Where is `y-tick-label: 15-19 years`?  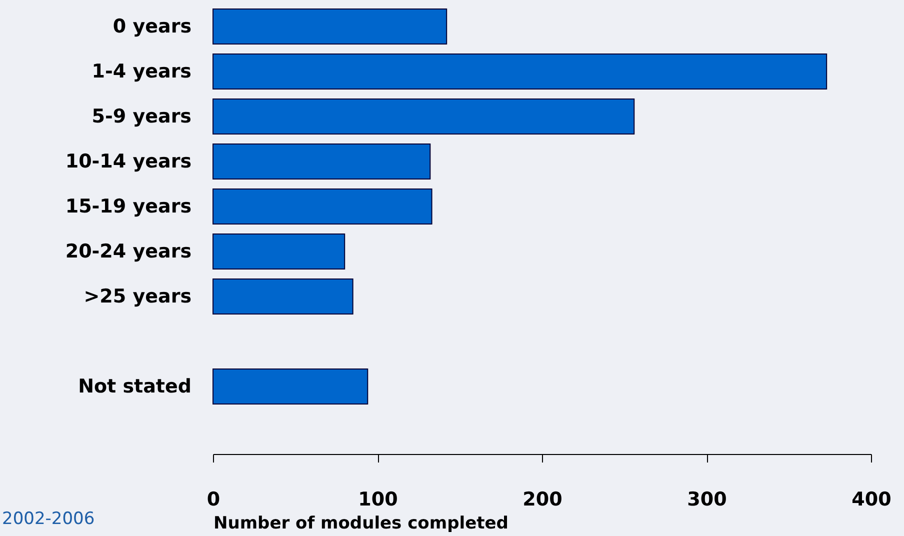
y-tick-label: 15-19 years is located at coordinates (128, 207).